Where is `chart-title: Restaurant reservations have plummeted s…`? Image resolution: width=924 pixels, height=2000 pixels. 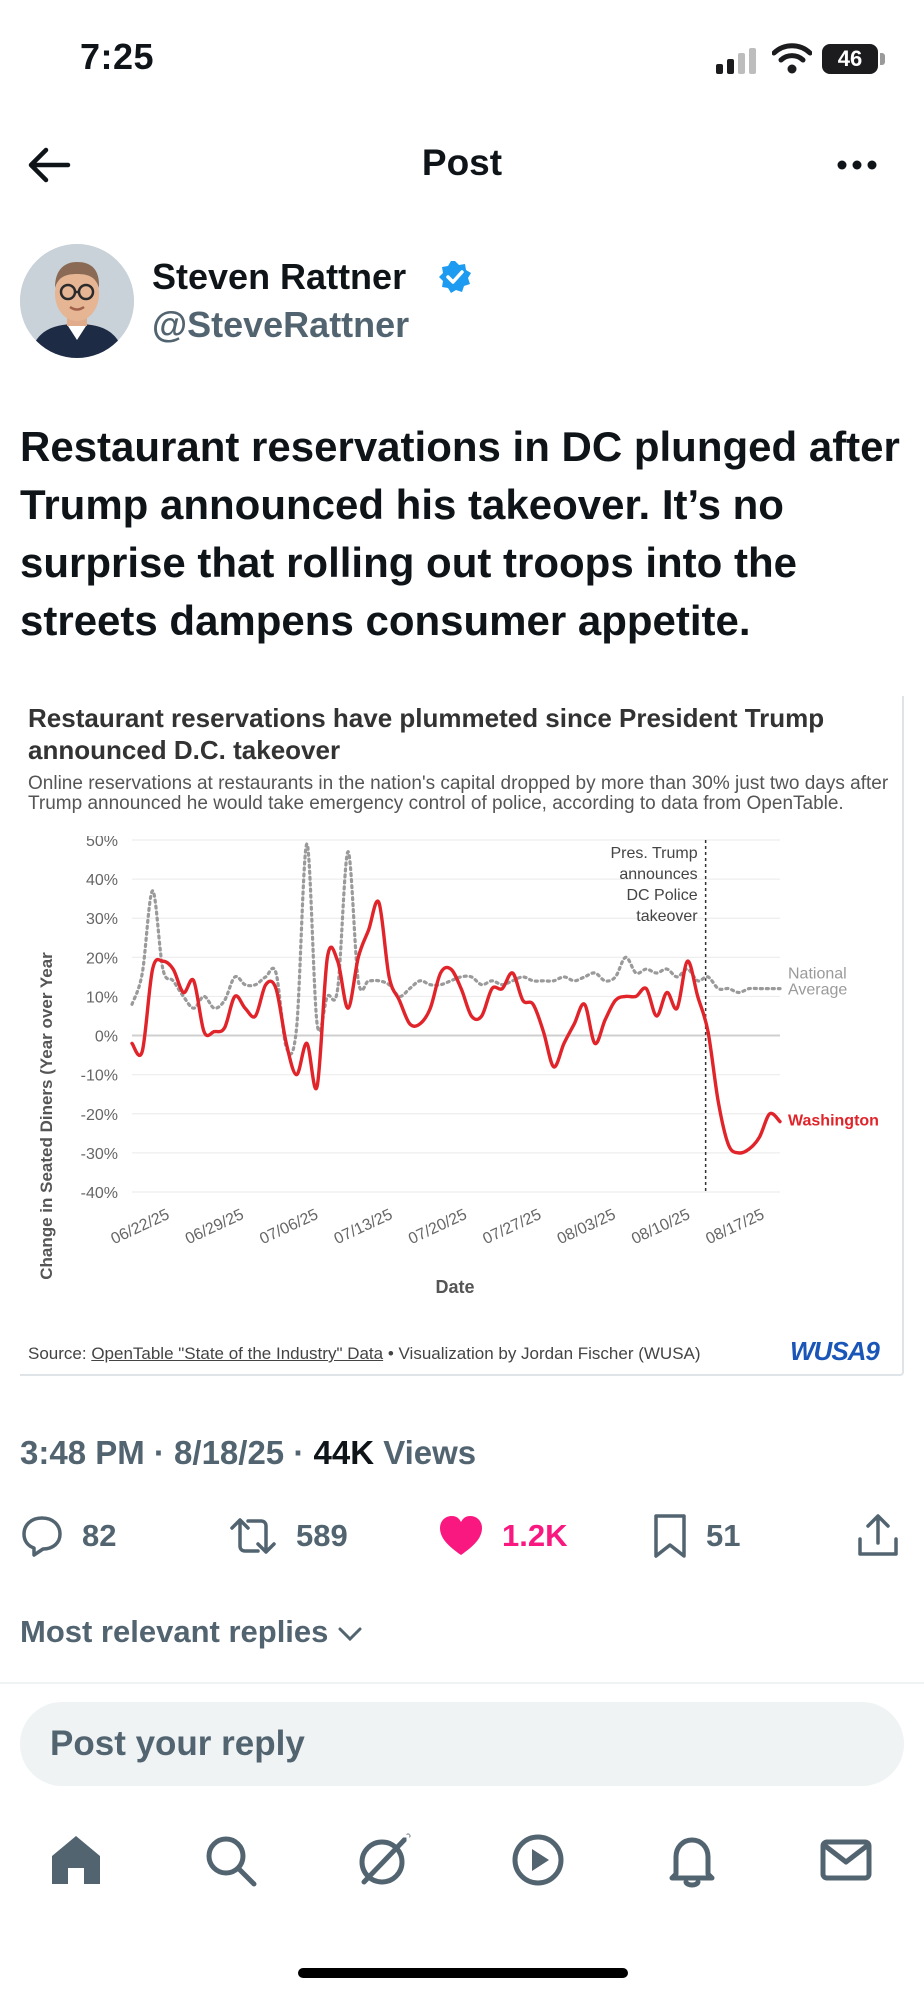 chart-title: Restaurant reservations have plummeted s… is located at coordinates (426, 734).